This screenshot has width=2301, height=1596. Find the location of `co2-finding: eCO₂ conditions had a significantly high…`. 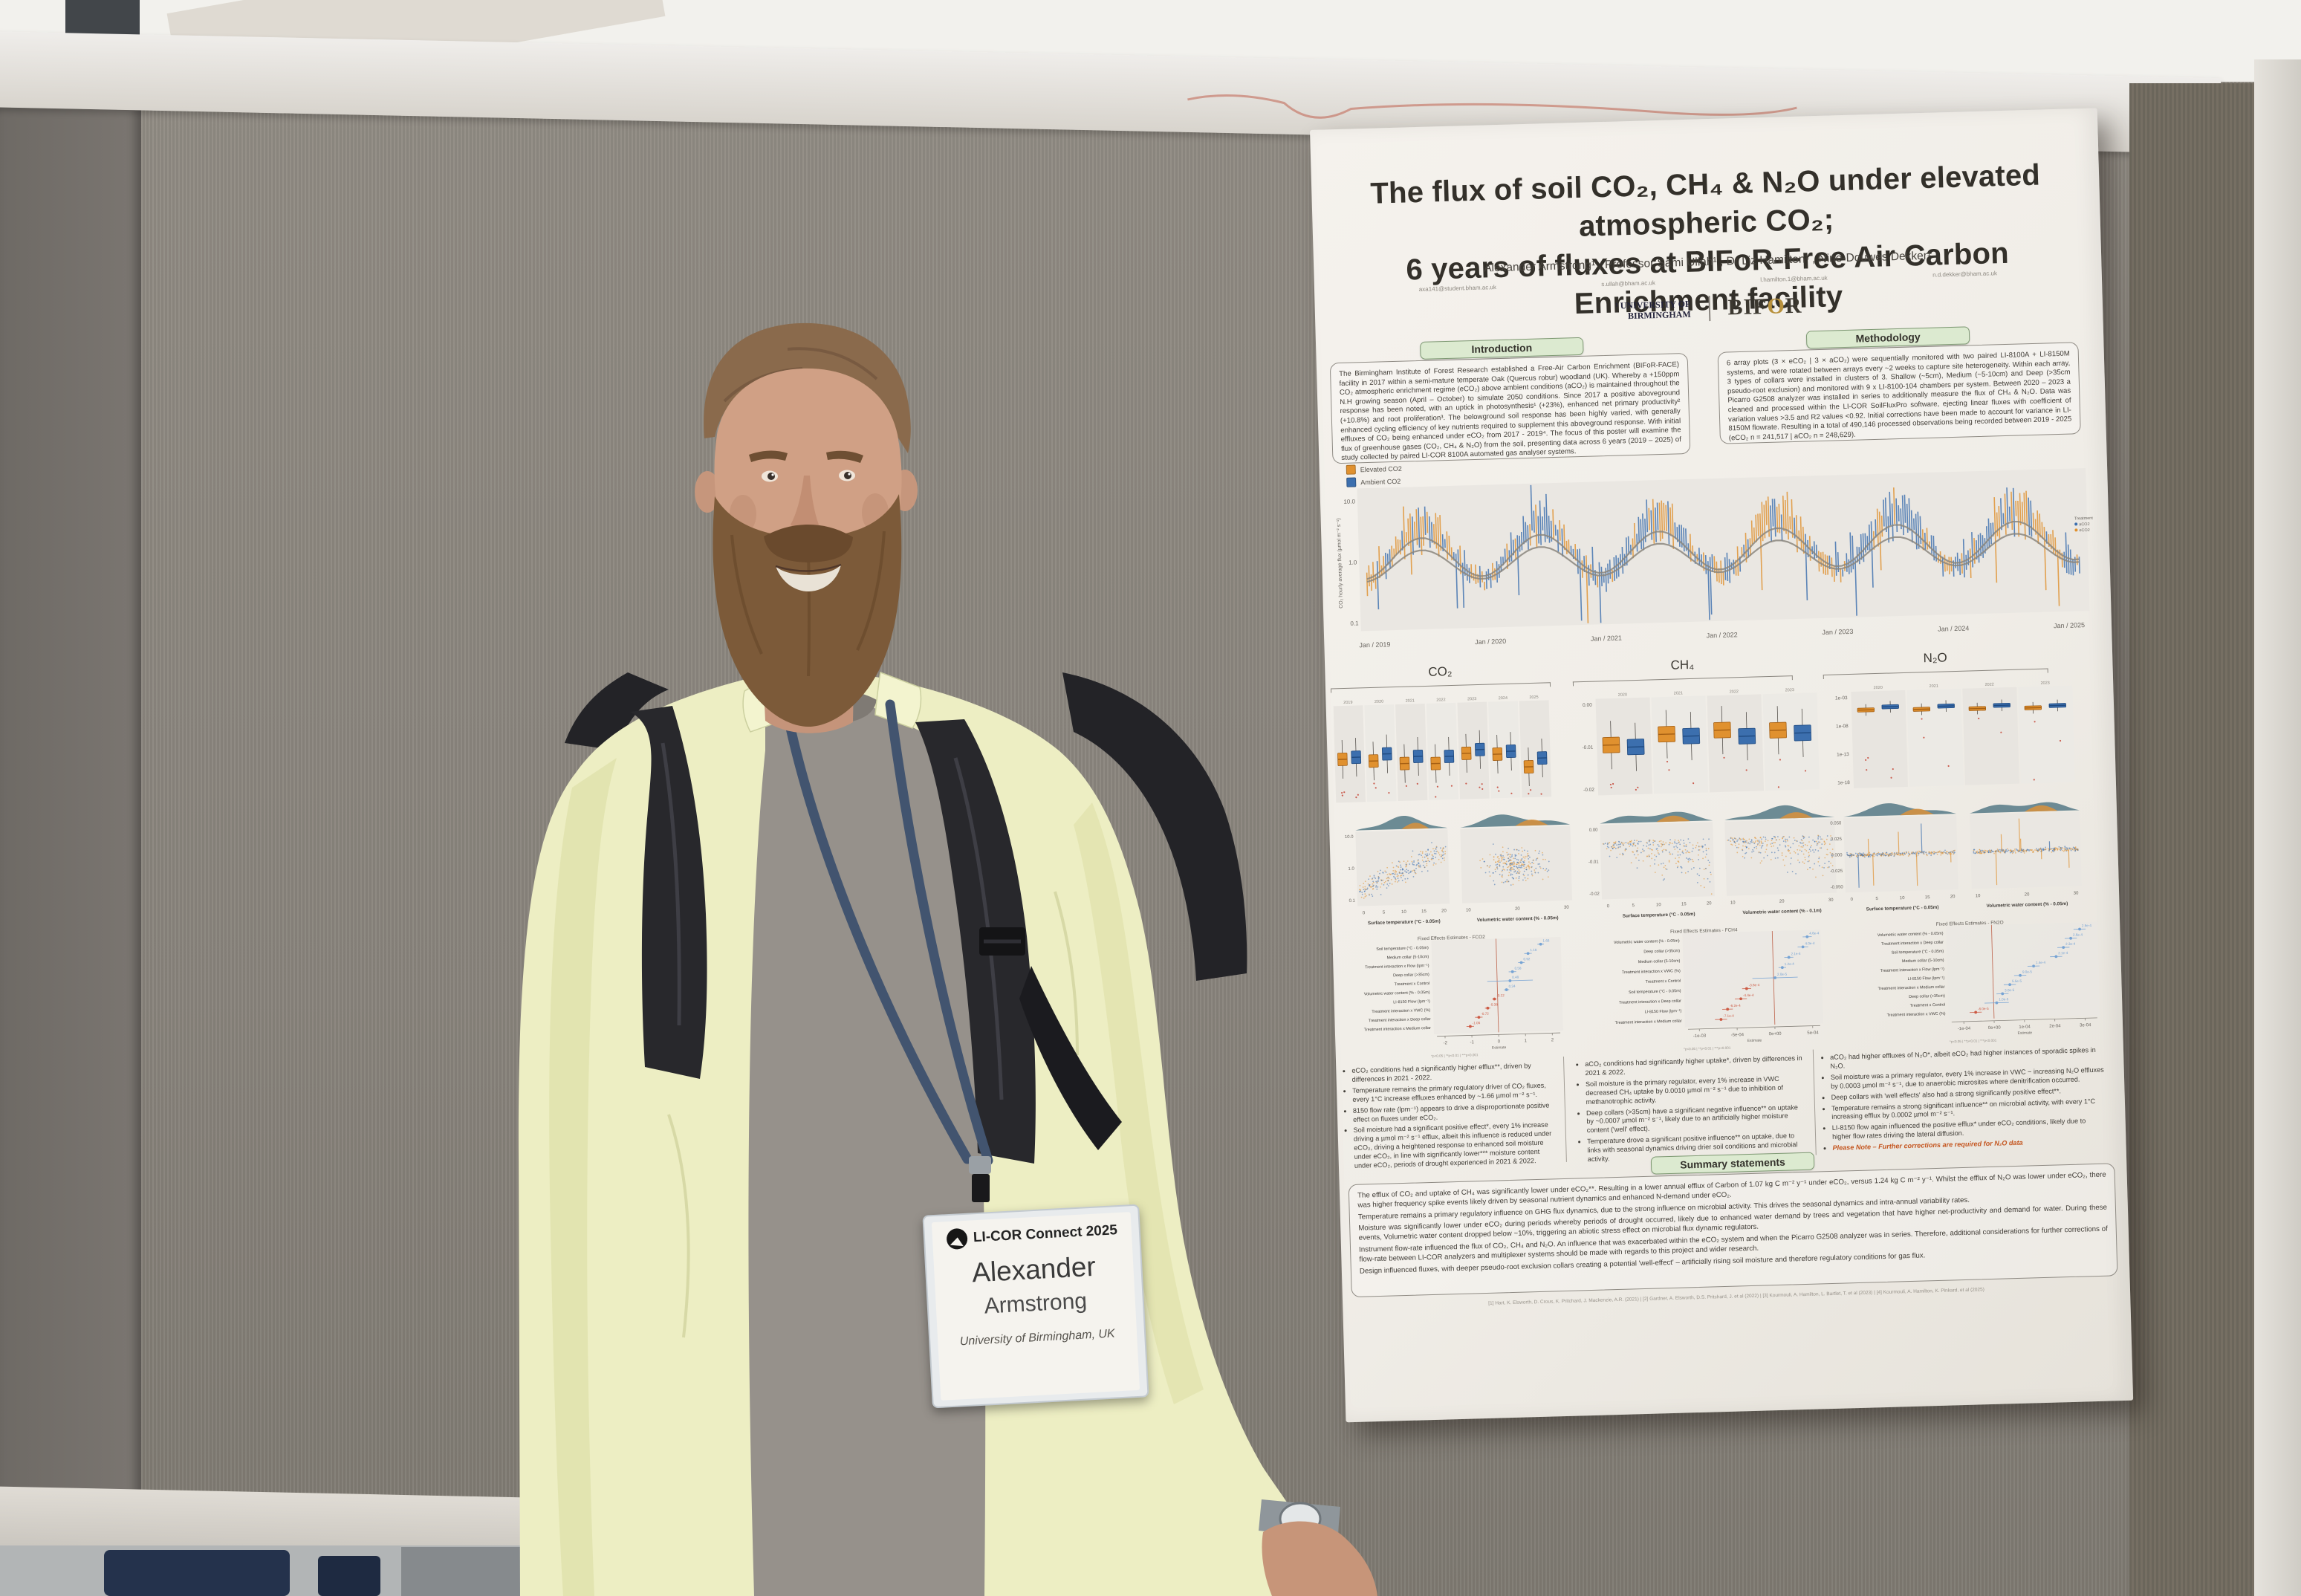

co2-finding: eCO₂ conditions had a significantly high… is located at coordinates (1454, 1073).